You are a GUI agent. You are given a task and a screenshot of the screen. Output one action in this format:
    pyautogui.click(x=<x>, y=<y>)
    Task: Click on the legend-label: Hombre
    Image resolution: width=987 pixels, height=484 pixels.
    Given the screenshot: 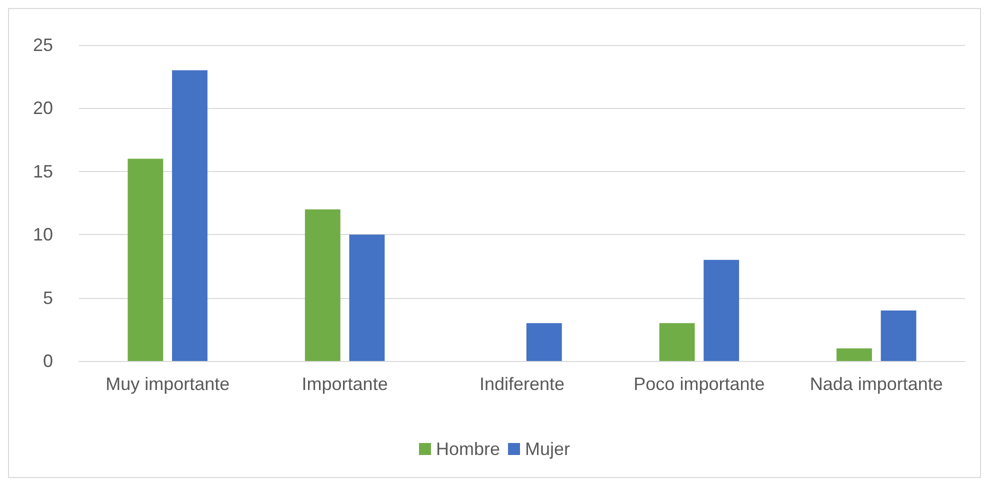 What is the action you would take?
    pyautogui.click(x=468, y=449)
    